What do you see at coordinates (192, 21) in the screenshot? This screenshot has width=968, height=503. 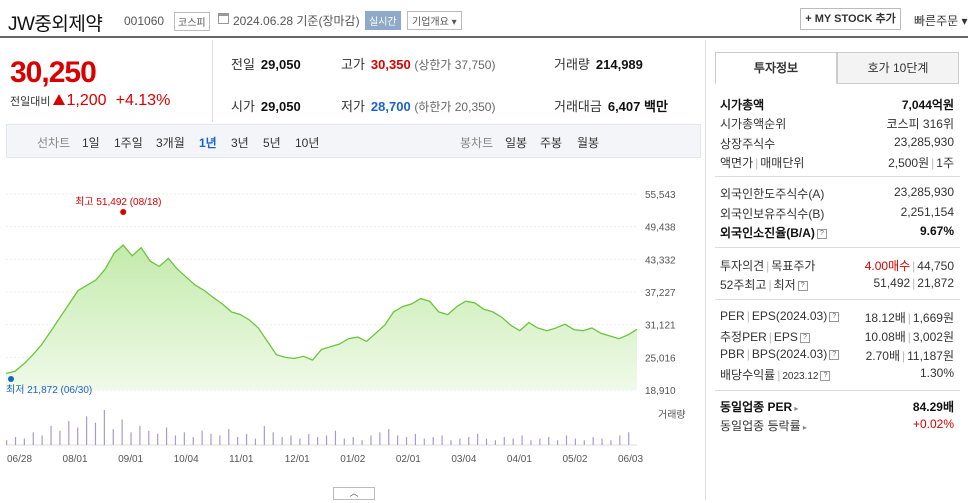 I see `market-badge: 코스피` at bounding box center [192, 21].